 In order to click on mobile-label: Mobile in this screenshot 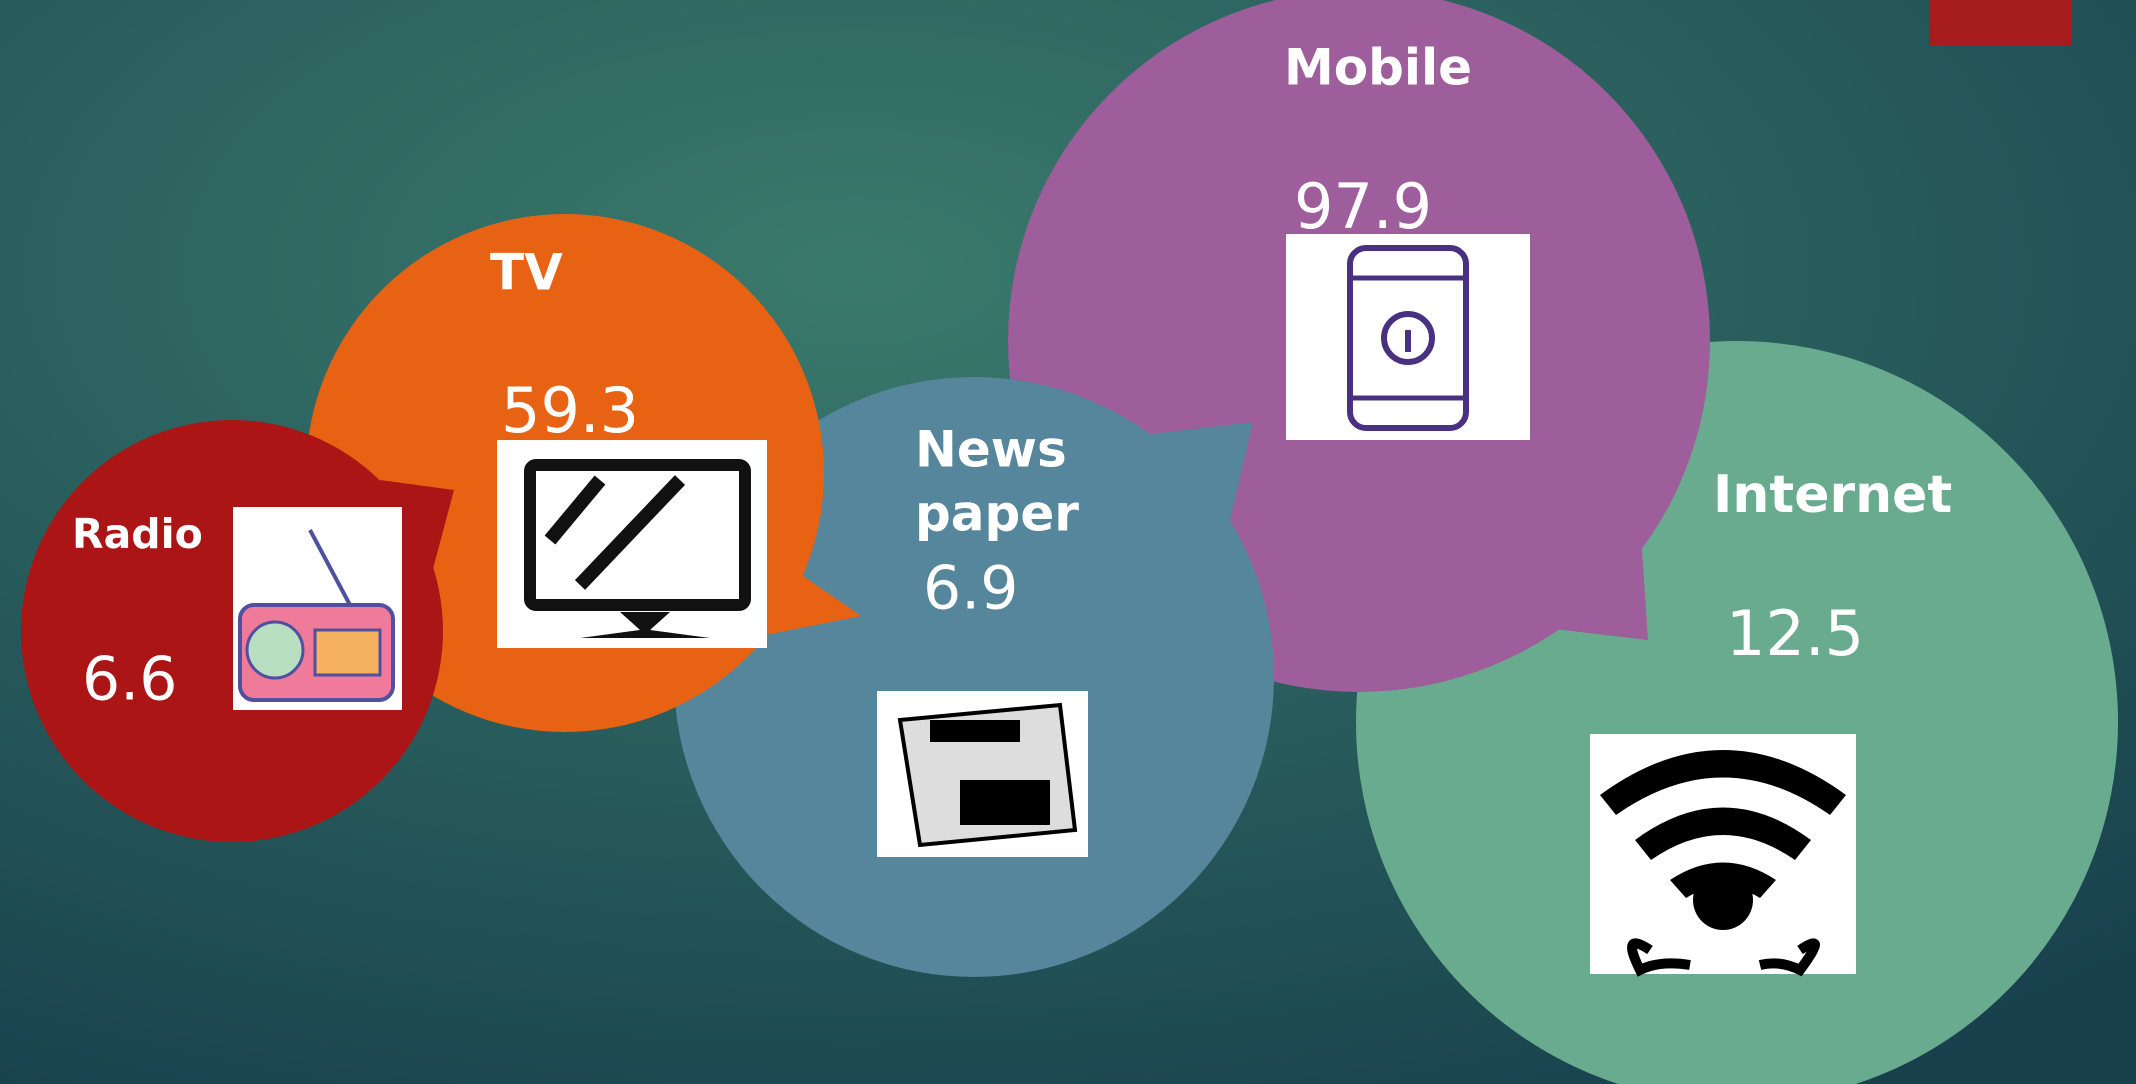, I will do `click(1378, 68)`.